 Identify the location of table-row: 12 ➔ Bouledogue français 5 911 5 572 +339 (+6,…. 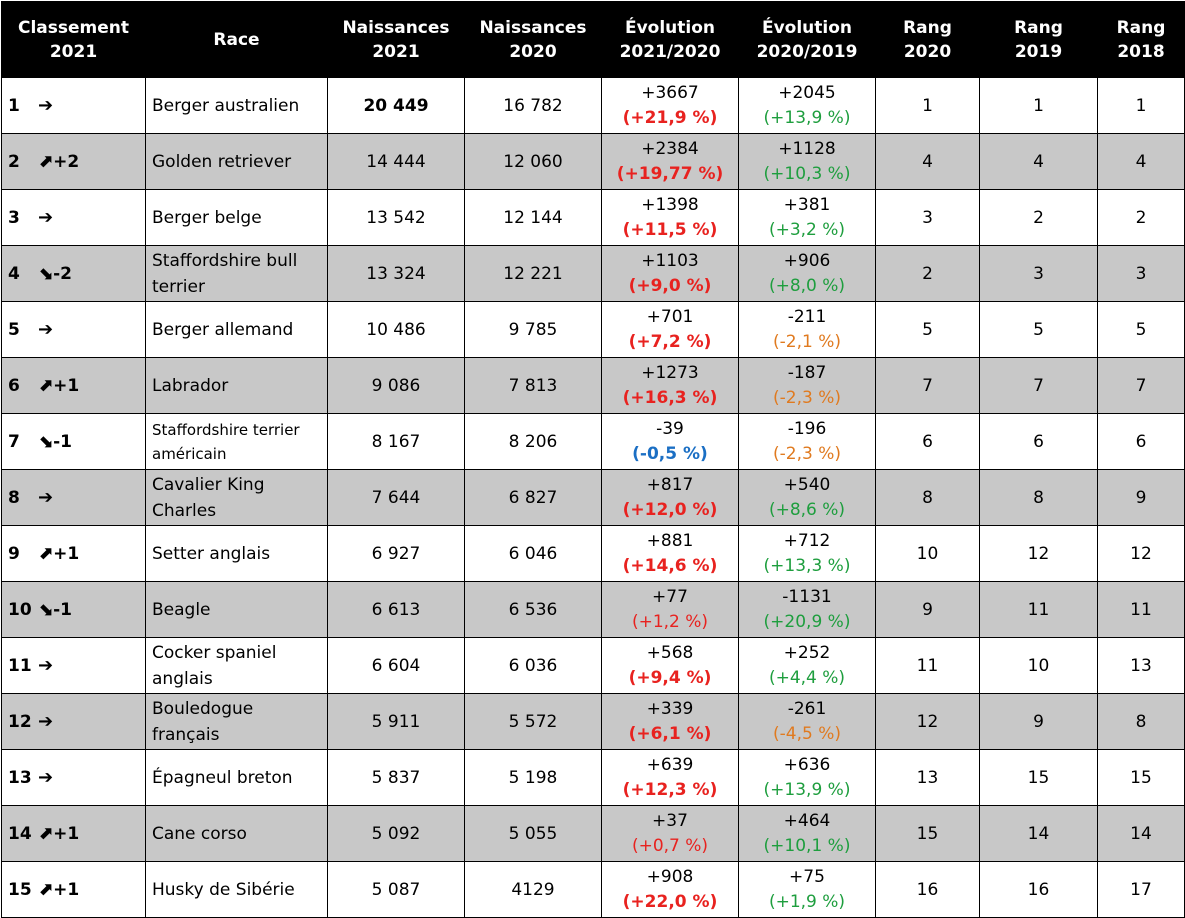
(593, 721).